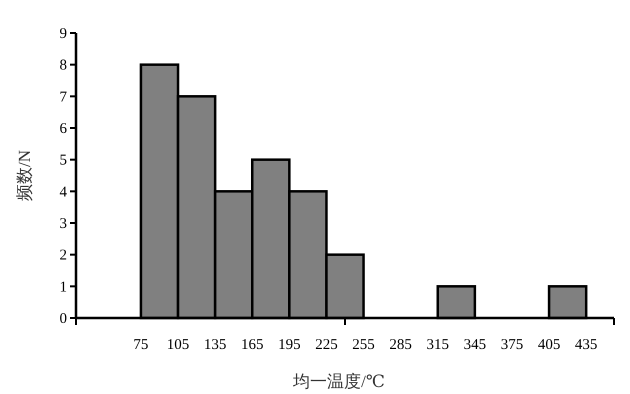 The image size is (630, 394). What do you see at coordinates (64, 129) in the screenshot?
I see `y-tick-label: 6` at bounding box center [64, 129].